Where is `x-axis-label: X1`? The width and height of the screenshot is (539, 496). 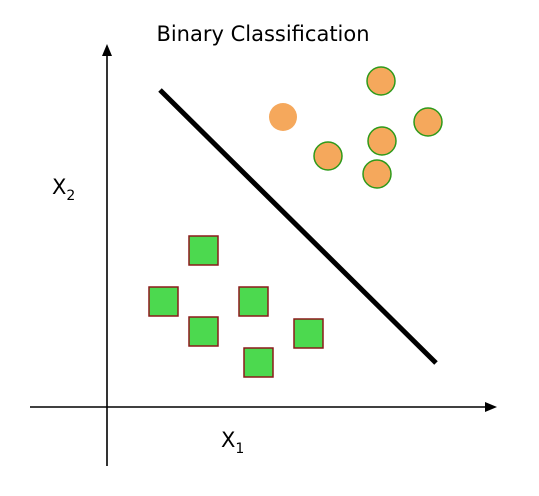
x-axis-label: X1 is located at coordinates (232, 442).